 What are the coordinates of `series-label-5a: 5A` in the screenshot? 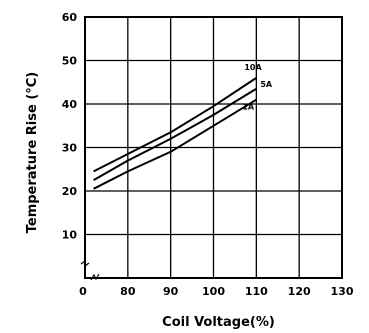 It's located at (266, 84).